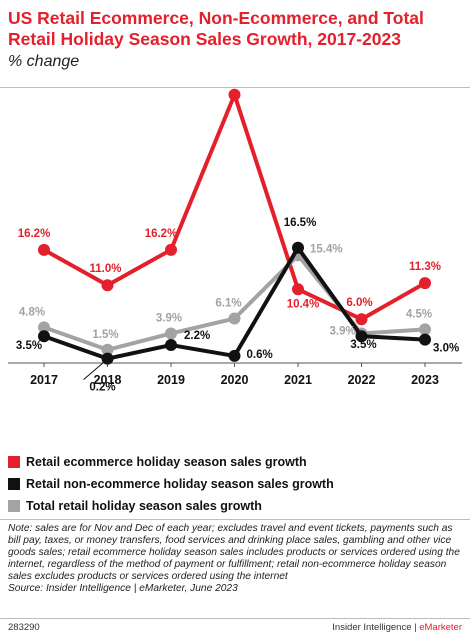  Describe the element at coordinates (361, 336) in the screenshot. I see `point-non-ecommerce-2022` at that location.